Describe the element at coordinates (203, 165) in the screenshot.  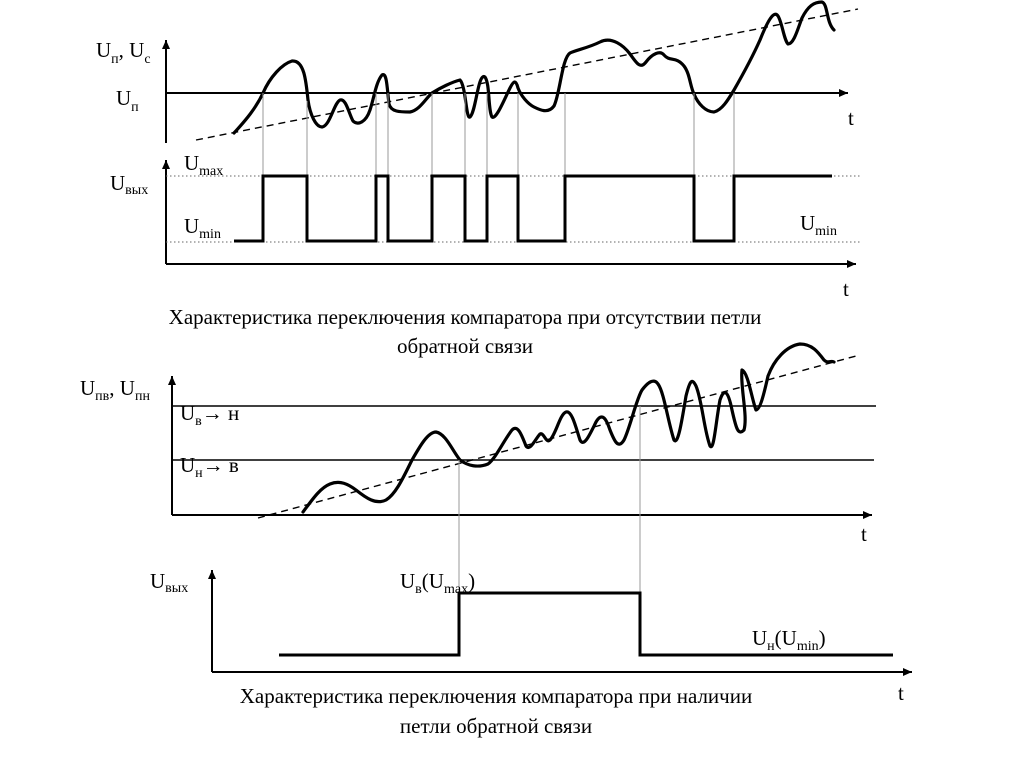
I see `top-umax-label: Umax` at that location.